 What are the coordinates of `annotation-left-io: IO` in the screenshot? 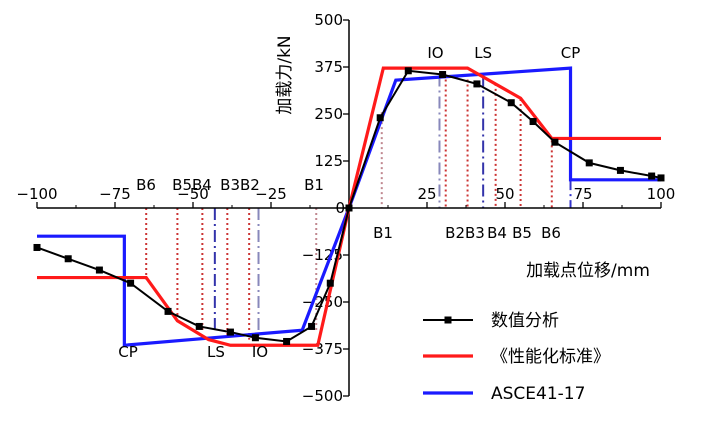 It's located at (260, 352).